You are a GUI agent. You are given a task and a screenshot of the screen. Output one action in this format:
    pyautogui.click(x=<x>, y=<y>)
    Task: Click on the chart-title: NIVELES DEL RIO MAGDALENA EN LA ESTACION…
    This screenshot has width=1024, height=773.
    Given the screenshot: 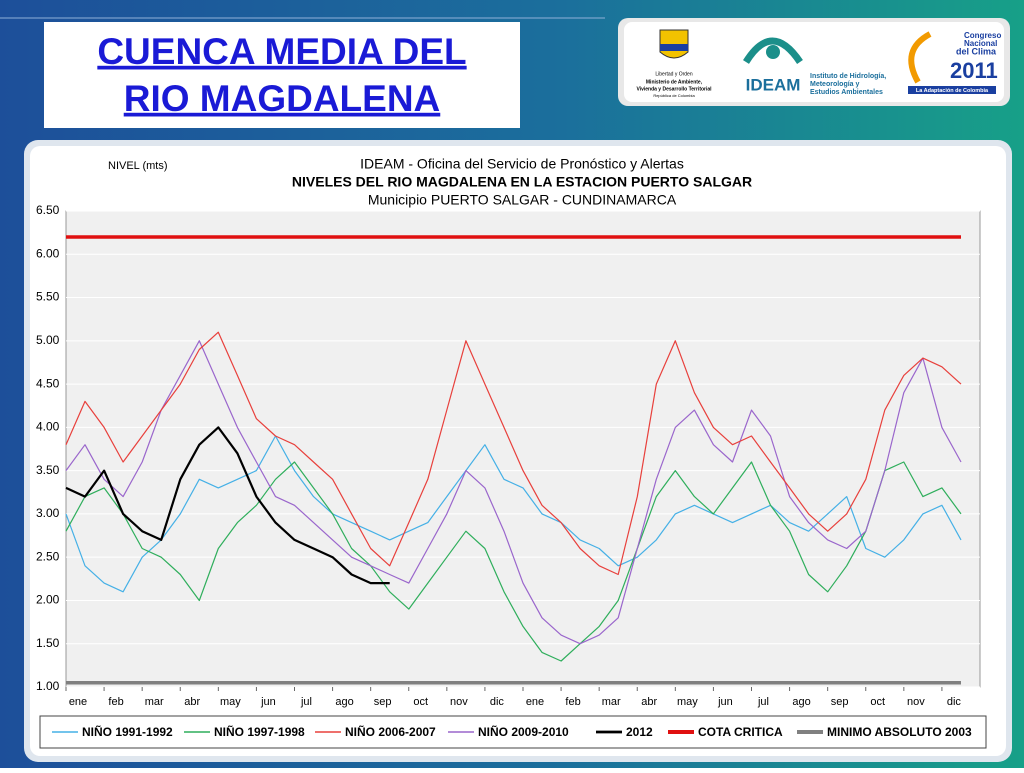 What is the action you would take?
    pyautogui.click(x=522, y=182)
    